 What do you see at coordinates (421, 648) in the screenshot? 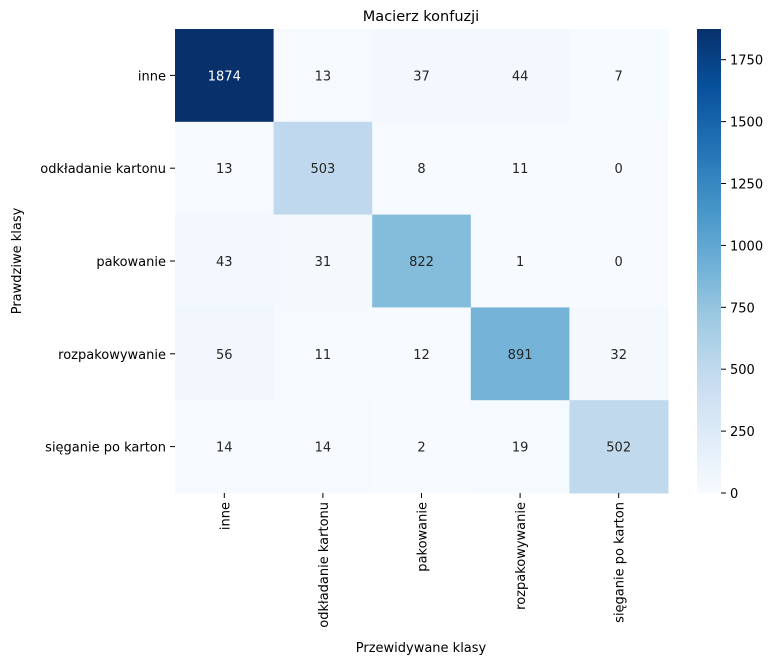
I see `x-axis-label: Przewidywane klasy` at bounding box center [421, 648].